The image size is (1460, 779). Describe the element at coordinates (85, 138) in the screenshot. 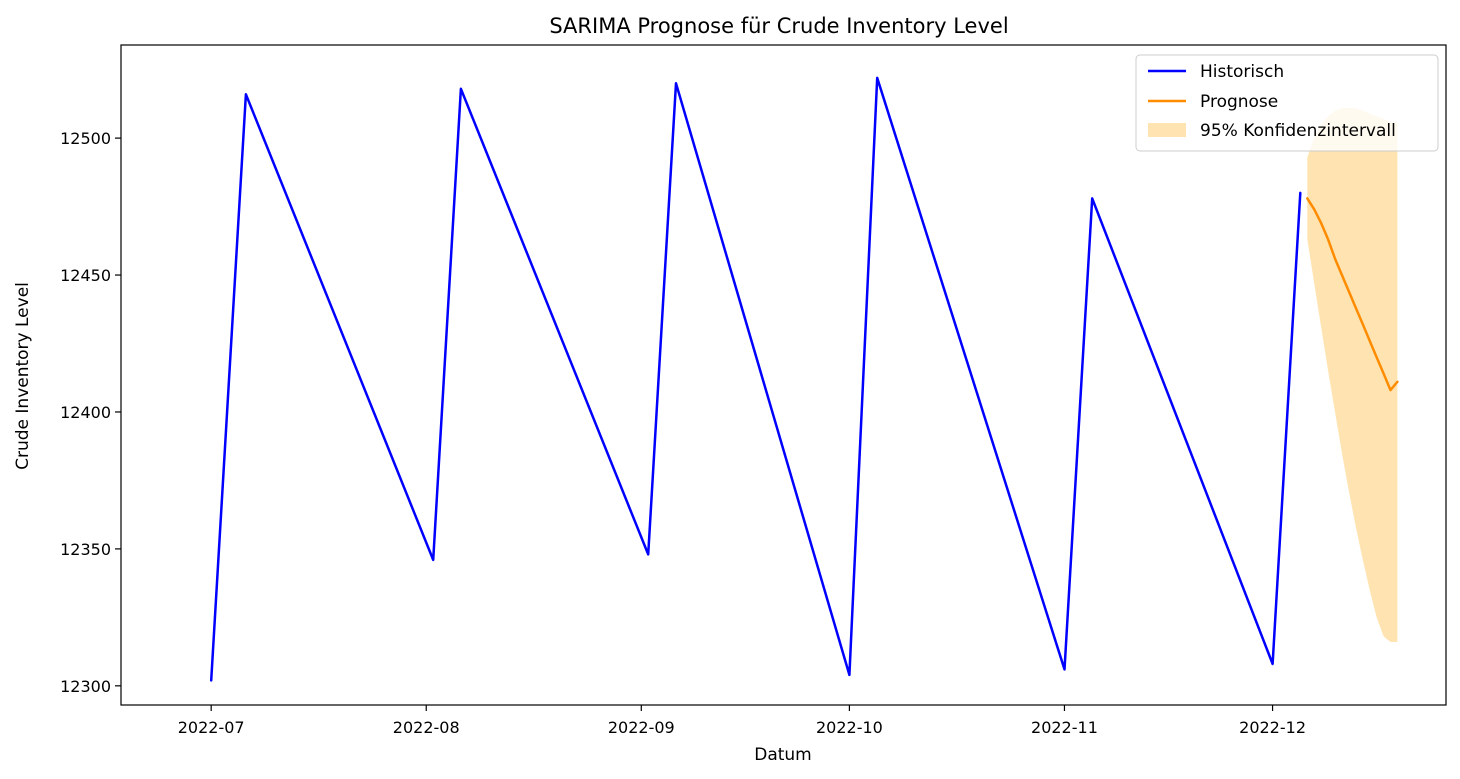

I see `y-tick-label: 12500` at that location.